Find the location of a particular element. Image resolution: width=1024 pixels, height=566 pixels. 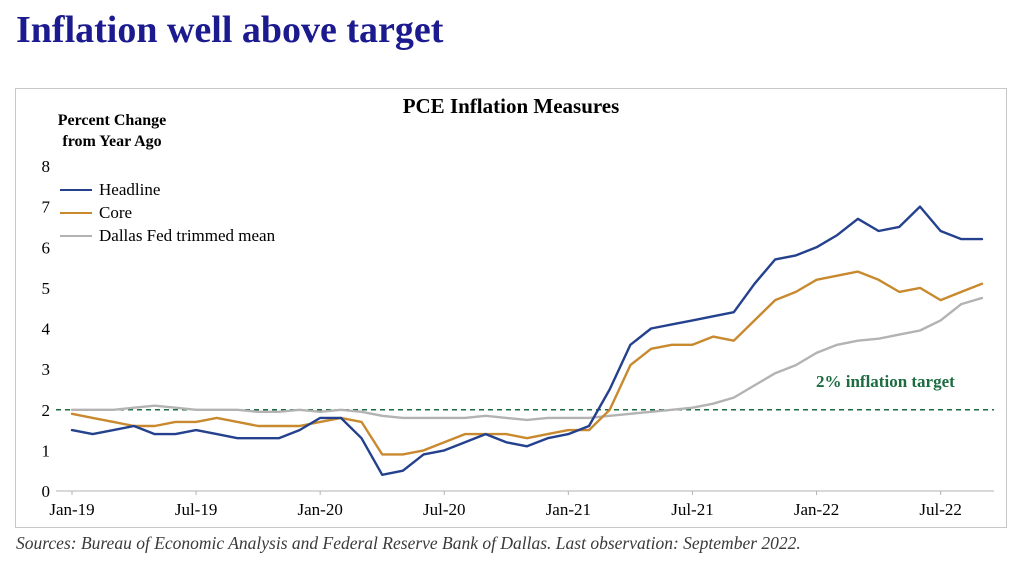

trimmed-mean-line-swatch is located at coordinates (76, 235).